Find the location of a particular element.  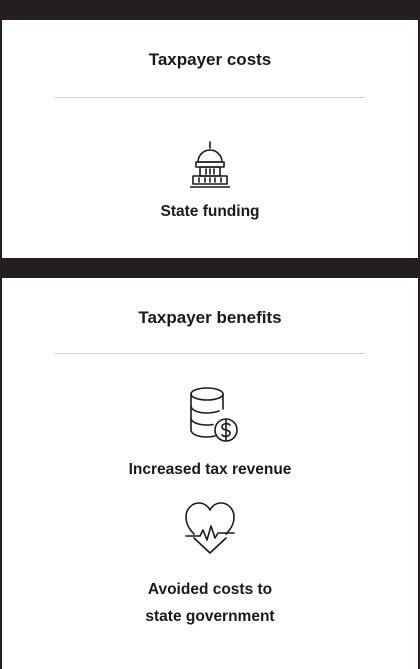

section-bar is located at coordinates (210, 268).